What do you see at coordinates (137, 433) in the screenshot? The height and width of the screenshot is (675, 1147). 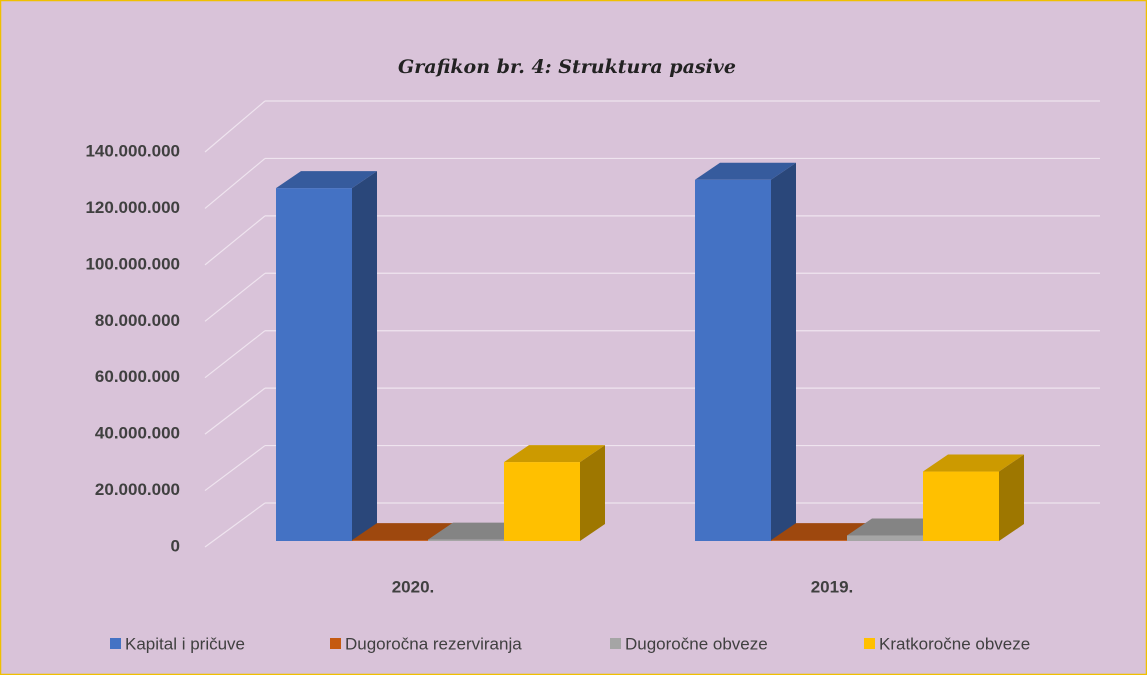 I see `y-tick-label: 40.000.000` at bounding box center [137, 433].